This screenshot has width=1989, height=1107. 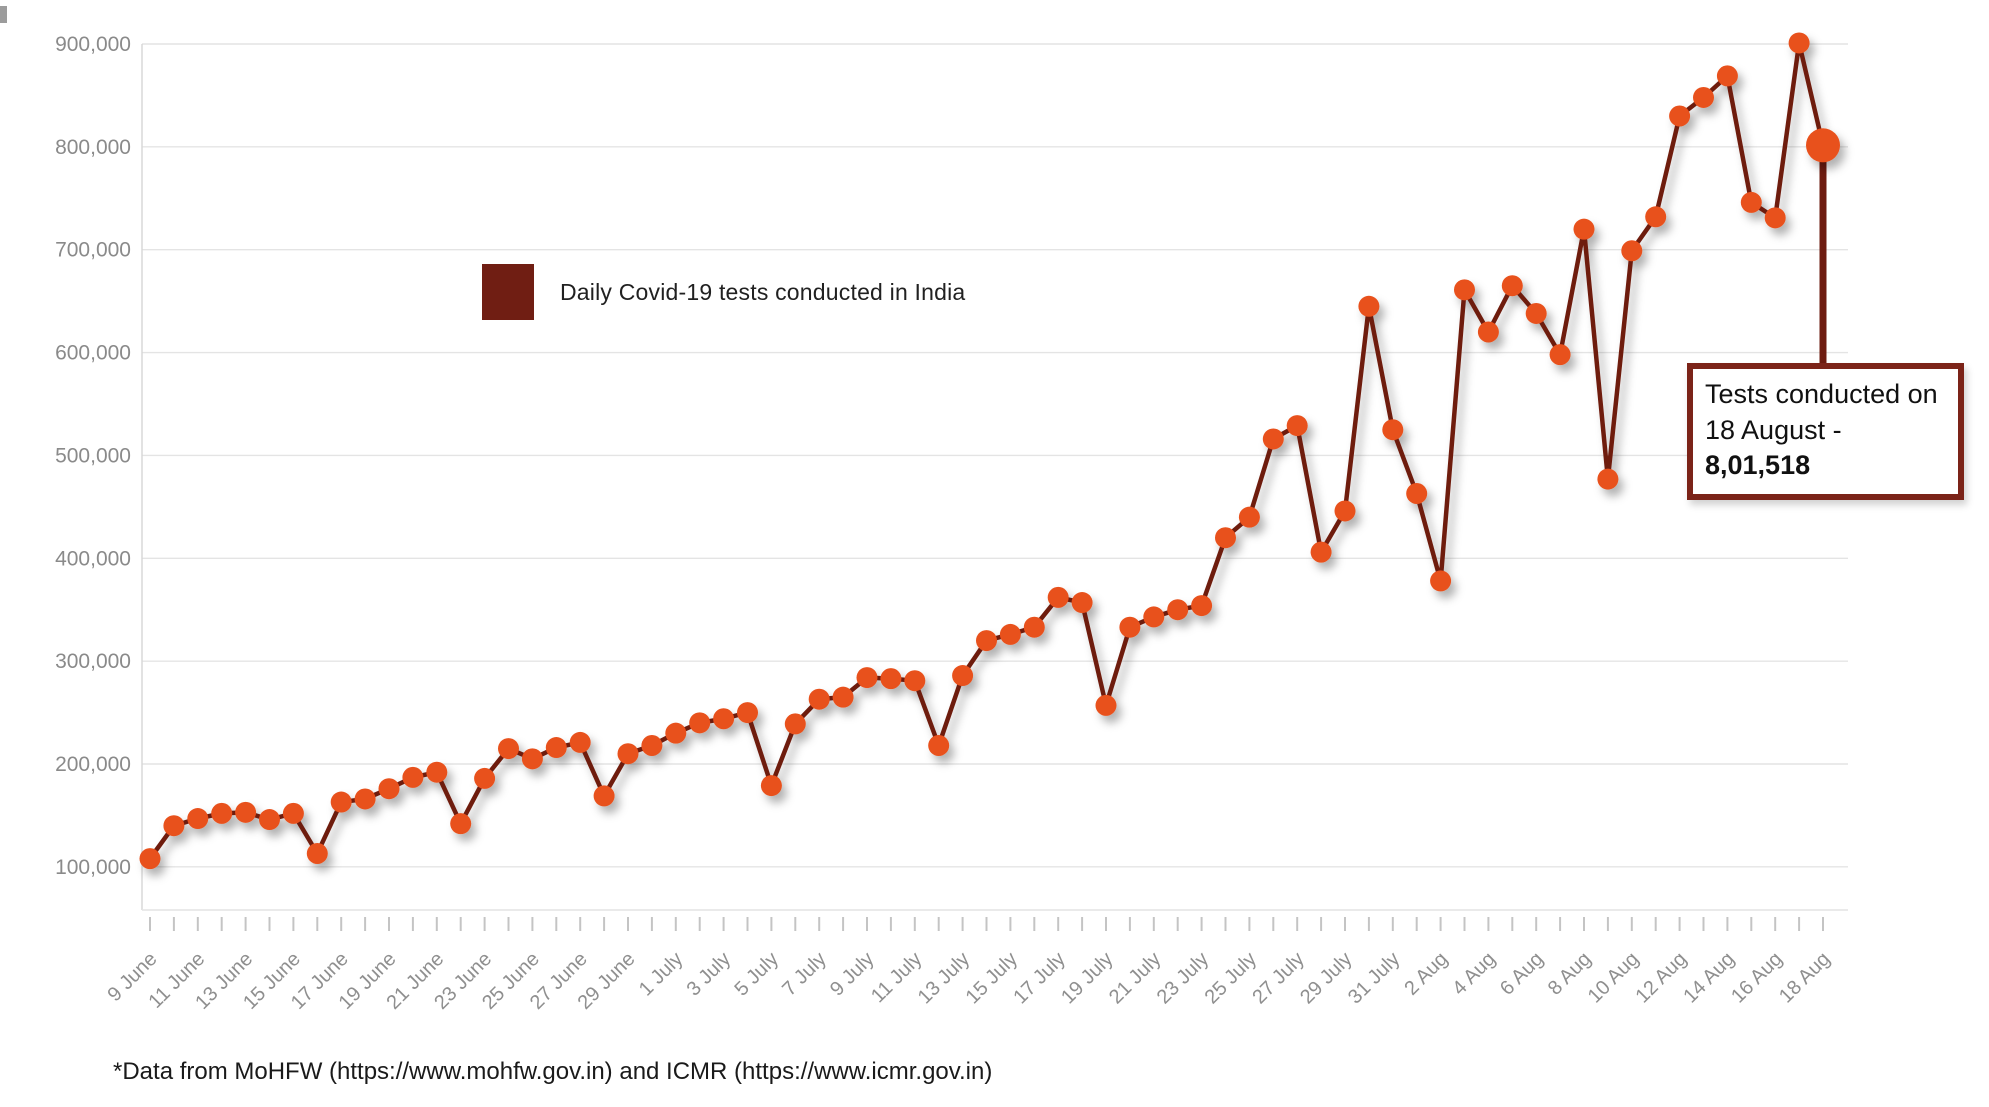 I want to click on callout-annotation: Tests conducted on 18 August - 8,01,518, so click(x=1825, y=431).